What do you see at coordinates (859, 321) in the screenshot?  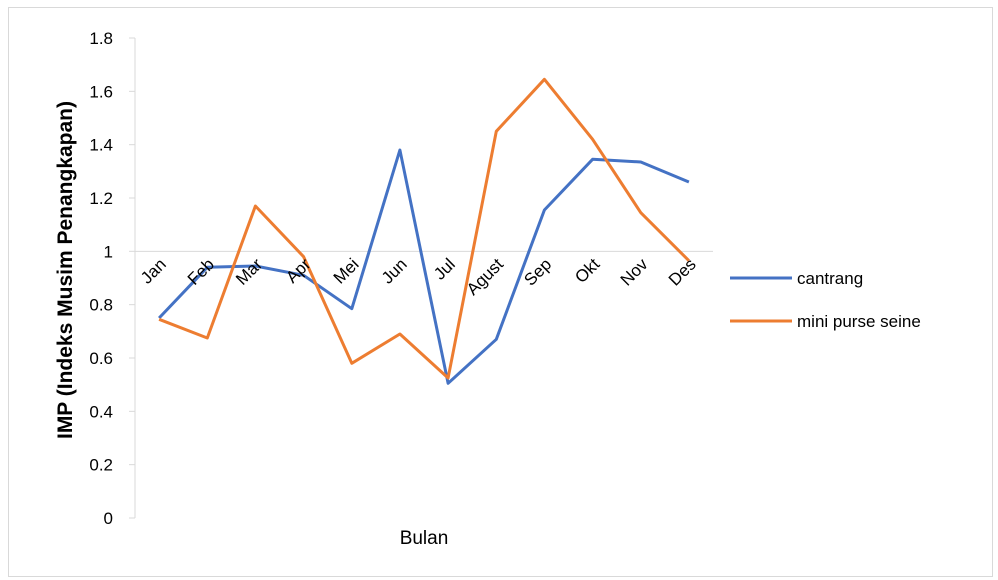 I see `legend-label: mini purse seine` at bounding box center [859, 321].